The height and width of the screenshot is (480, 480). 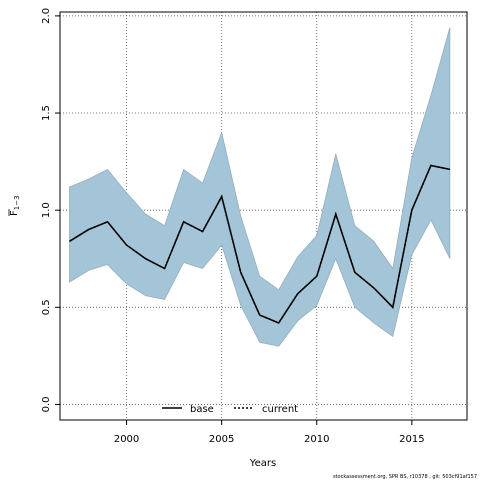 What do you see at coordinates (202, 409) in the screenshot?
I see `legend-label-base: base` at bounding box center [202, 409].